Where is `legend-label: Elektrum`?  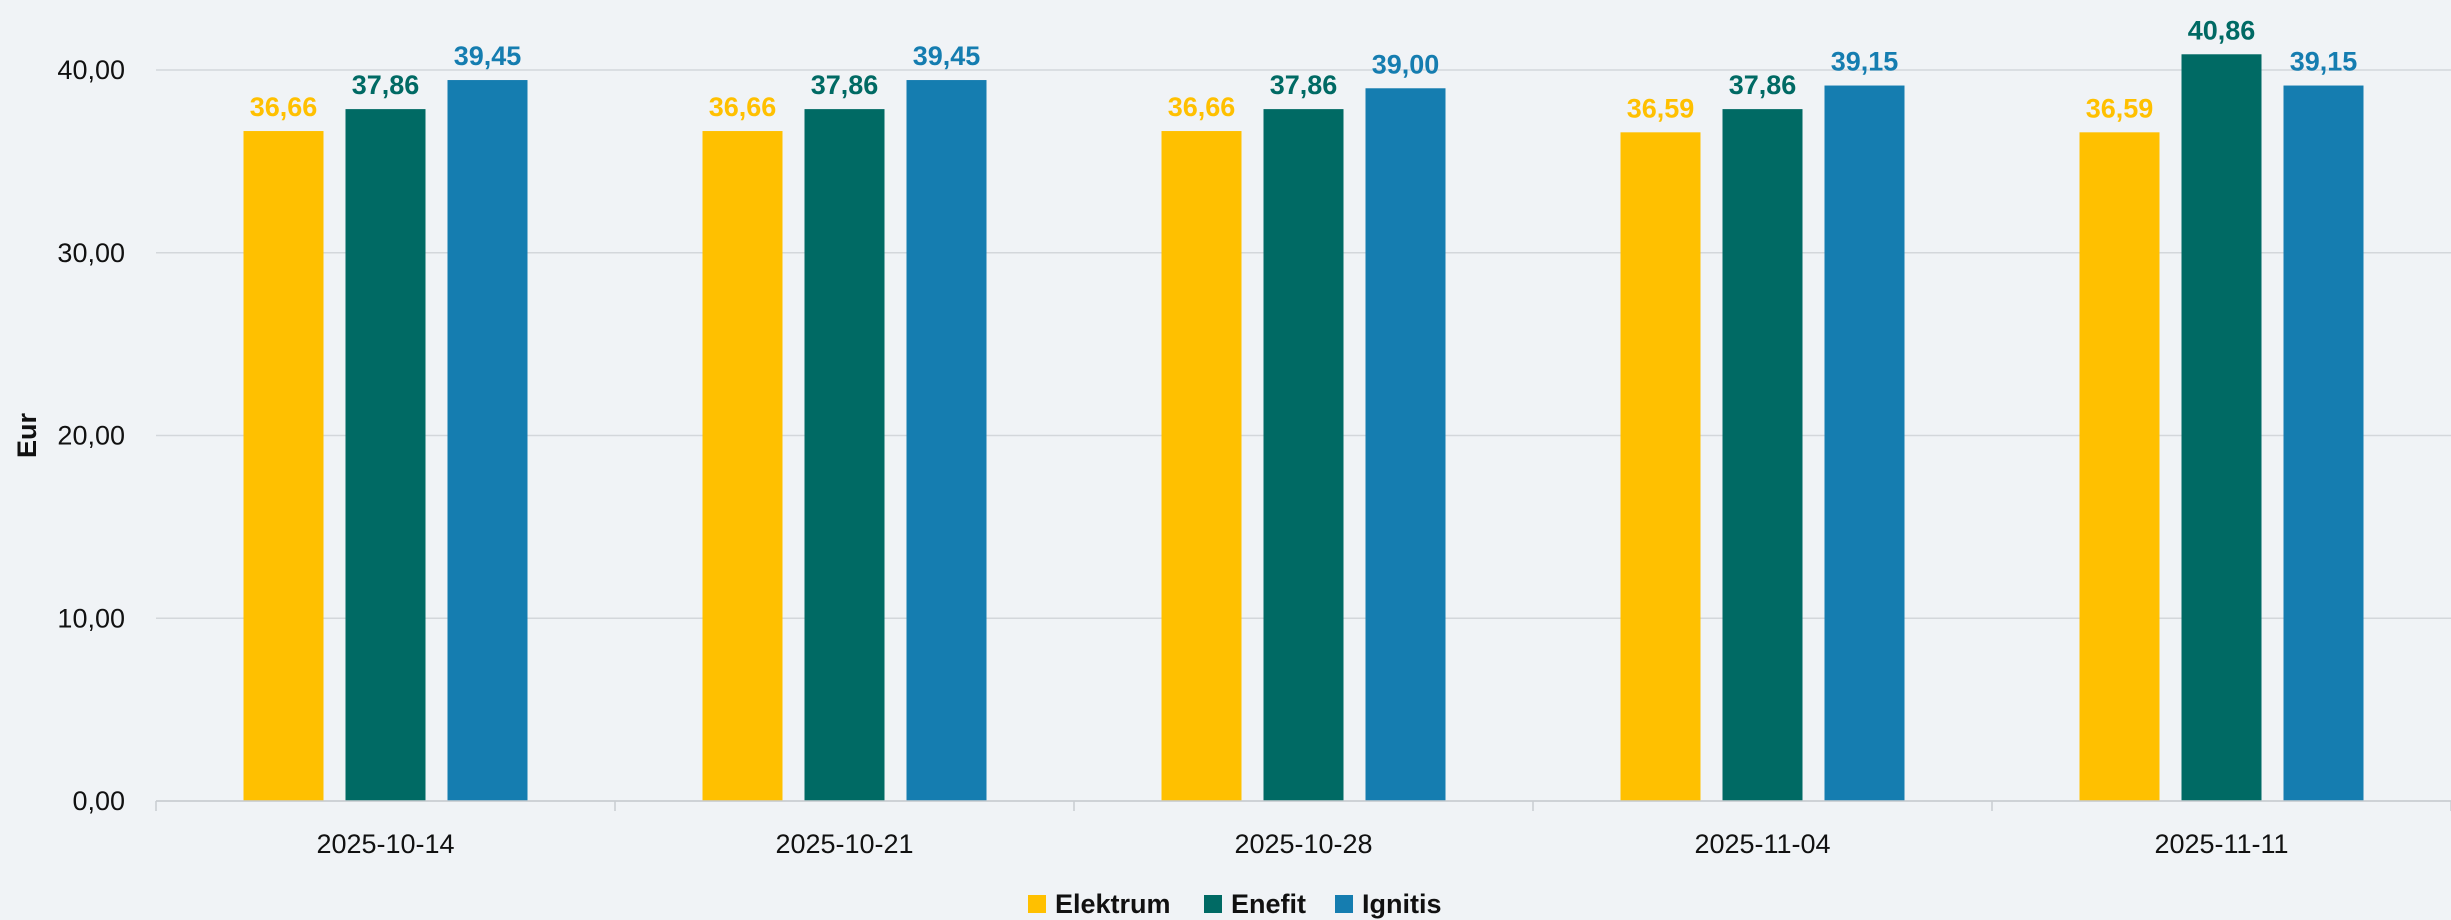
legend-label: Elektrum is located at coordinates (1113, 904).